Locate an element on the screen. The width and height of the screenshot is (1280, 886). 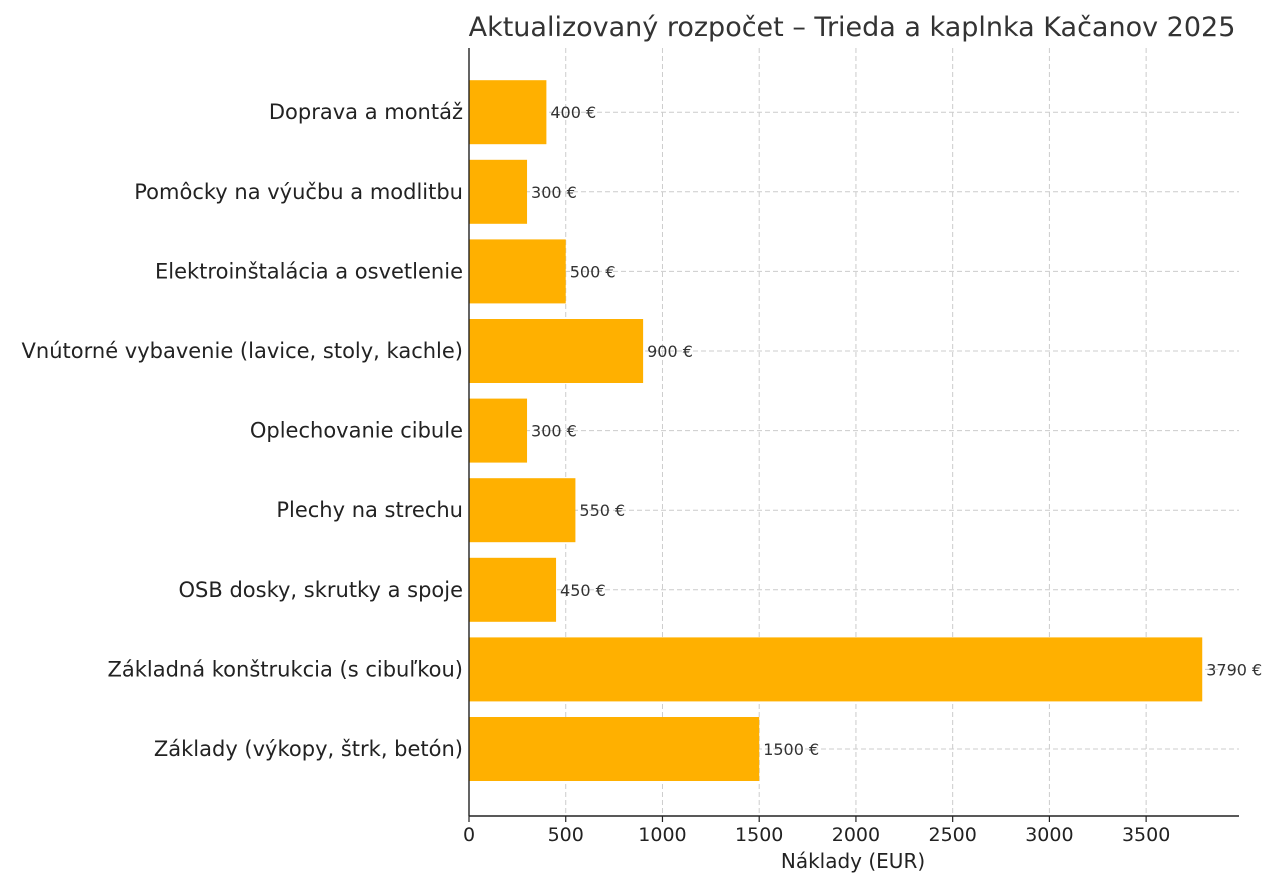
data-label: 1500 € is located at coordinates (791, 749).